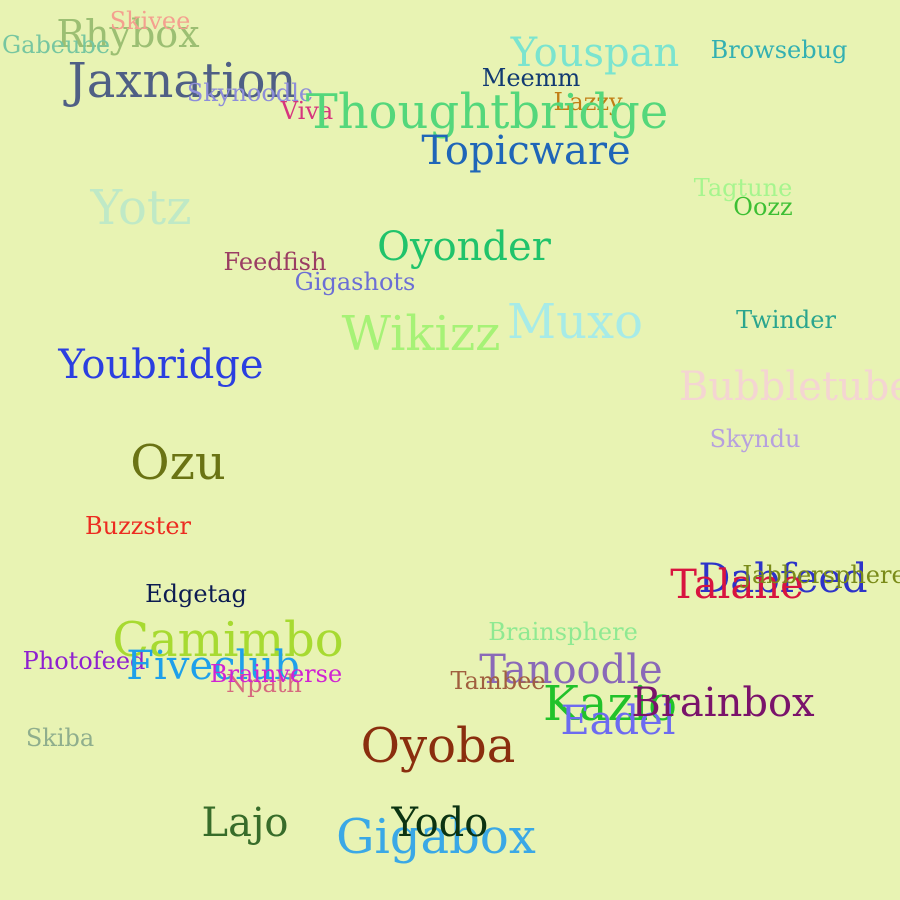  What do you see at coordinates (763, 207) in the screenshot?
I see `word-oozz: Oozz` at bounding box center [763, 207].